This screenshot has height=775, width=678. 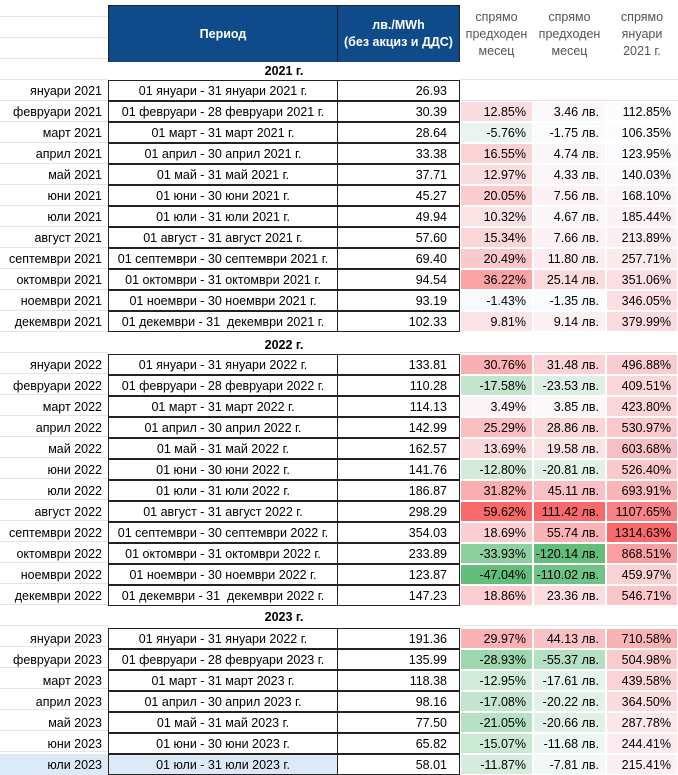 I want to click on price: 191.36, so click(x=398, y=638).